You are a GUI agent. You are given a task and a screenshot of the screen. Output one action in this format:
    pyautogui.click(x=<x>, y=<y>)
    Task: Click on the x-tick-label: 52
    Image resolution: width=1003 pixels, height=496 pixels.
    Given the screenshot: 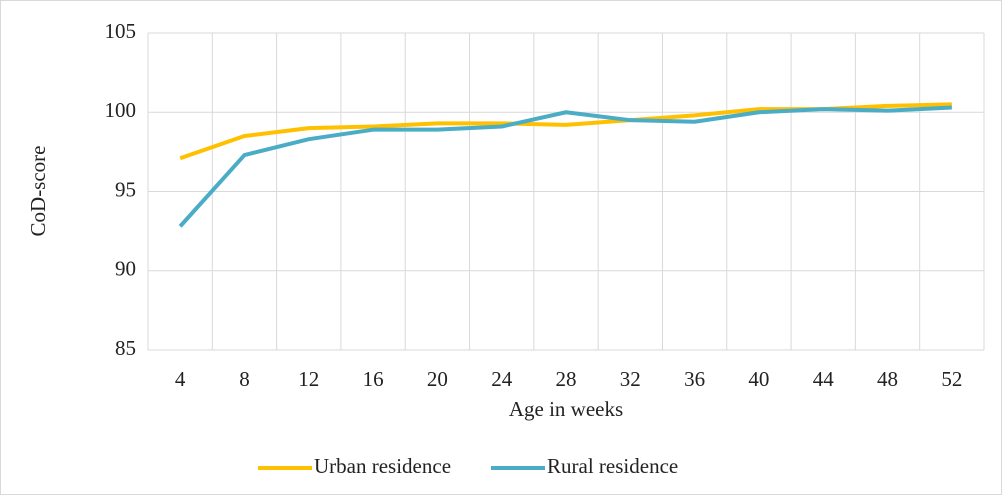 What is the action you would take?
    pyautogui.click(x=951, y=379)
    